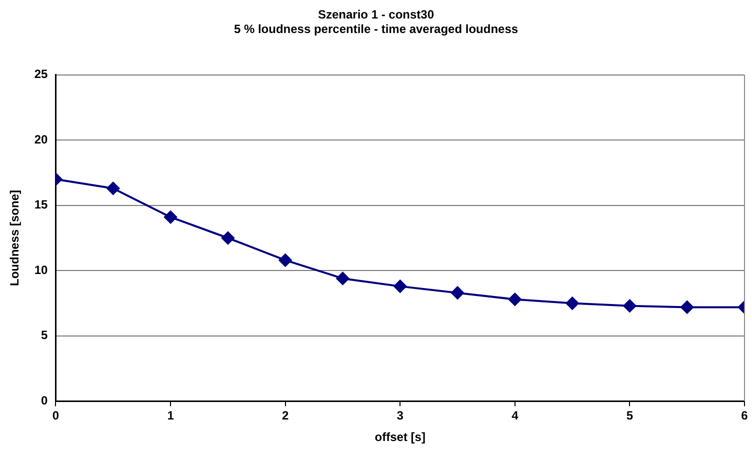  What do you see at coordinates (15, 238) in the screenshot?
I see `y-axis-title: Loudness [sone]` at bounding box center [15, 238].